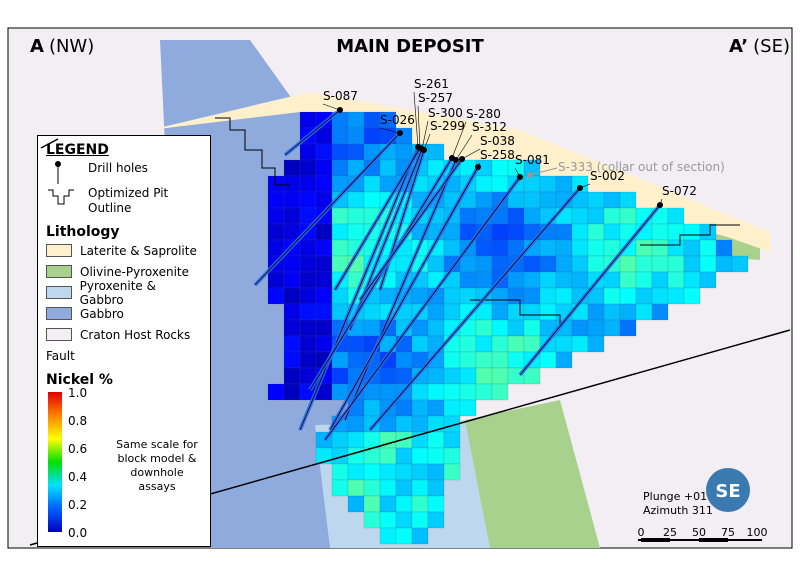 This screenshot has height=586, width=800. I want to click on legend-entry: Optimized Pit Outline, so click(128, 200).